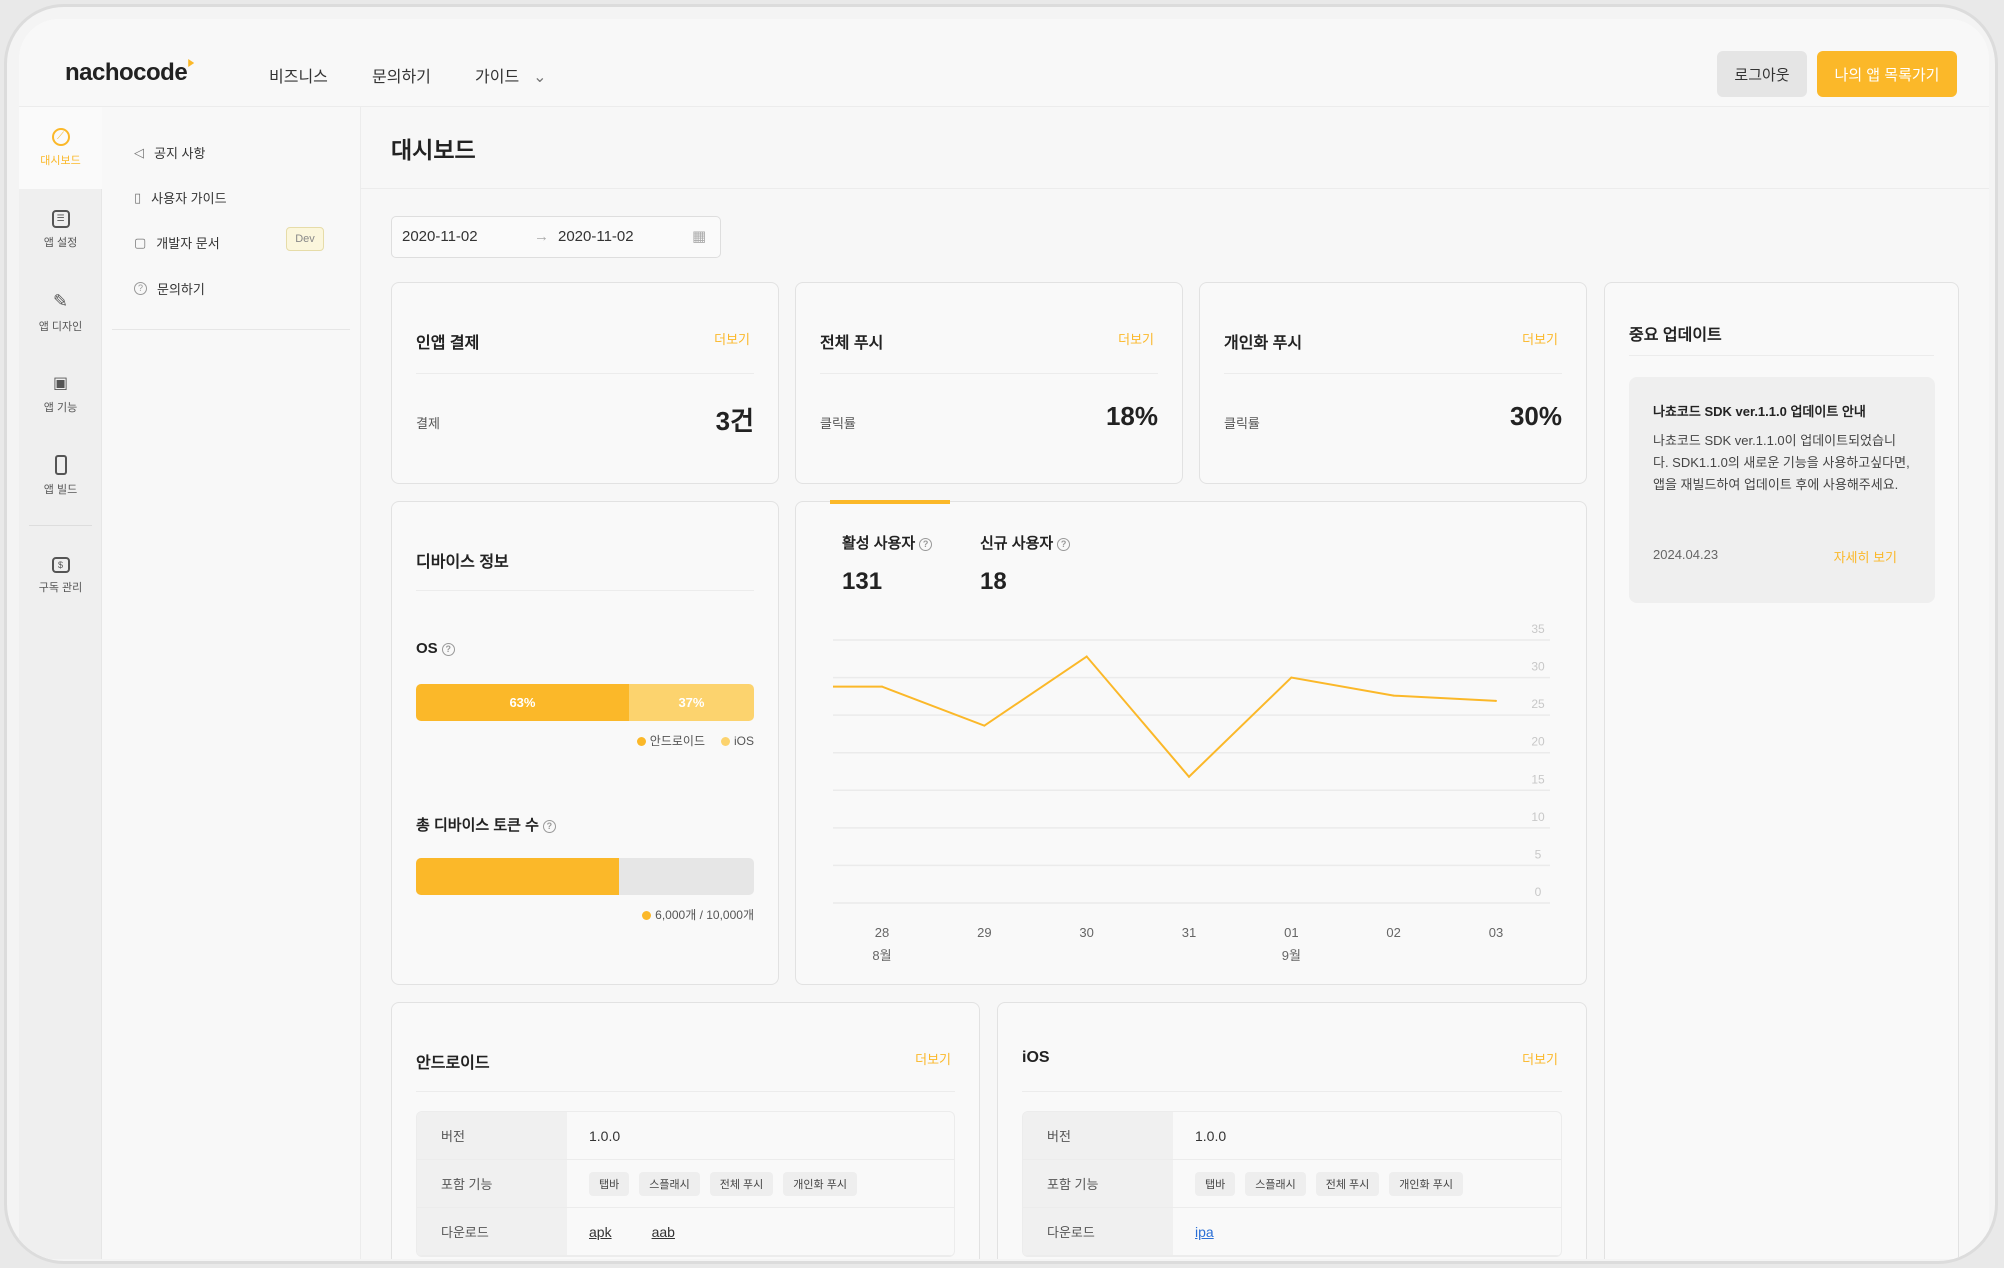 The height and width of the screenshot is (1268, 2004). Describe the element at coordinates (60, 465) in the screenshot. I see `phone-icon` at that location.